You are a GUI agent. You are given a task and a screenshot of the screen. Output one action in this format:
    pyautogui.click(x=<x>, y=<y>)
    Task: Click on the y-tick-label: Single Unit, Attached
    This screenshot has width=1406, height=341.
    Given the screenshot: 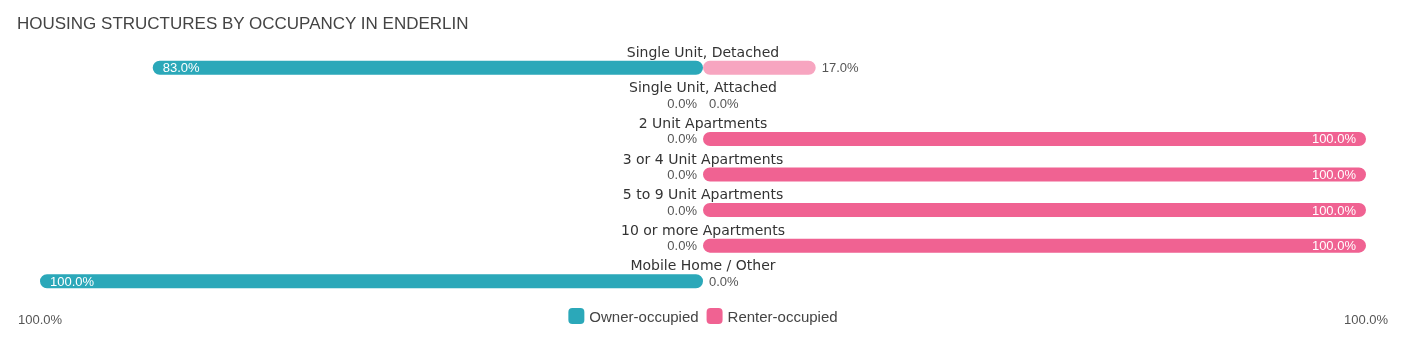 What is the action you would take?
    pyautogui.click(x=703, y=87)
    